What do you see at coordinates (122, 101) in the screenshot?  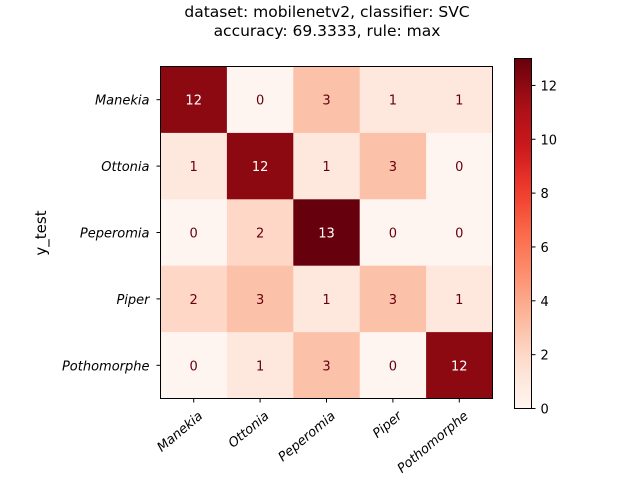 I see `y-tick-label: Manekia` at bounding box center [122, 101].